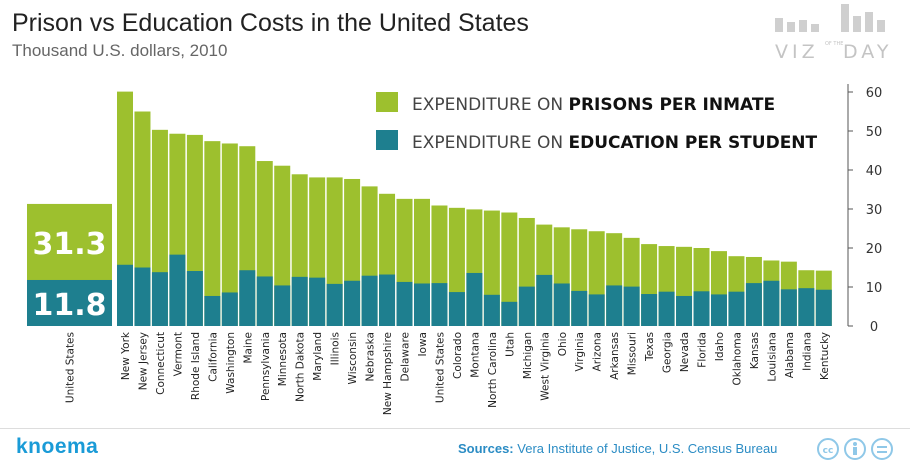 The height and width of the screenshot is (476, 910). What do you see at coordinates (120, 50) in the screenshot?
I see `chart-subtitle: Thousand U.S. dollars, 2010` at bounding box center [120, 50].